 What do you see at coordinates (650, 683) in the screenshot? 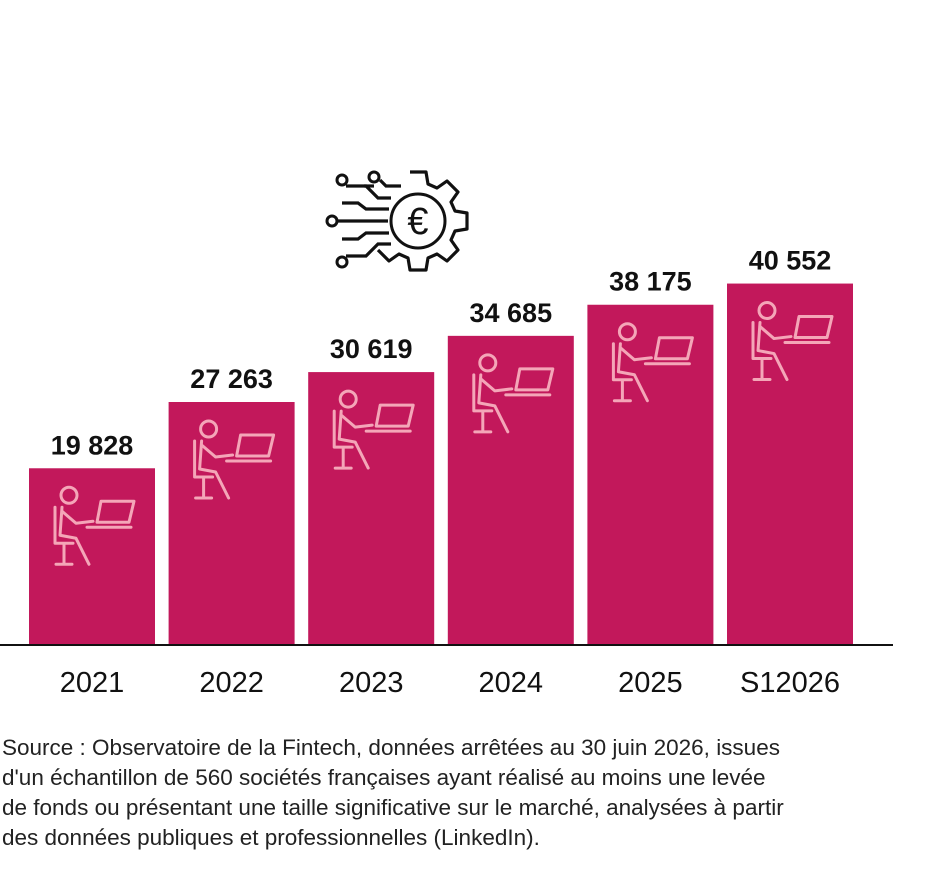
I see `x-tick-2025: 2025` at bounding box center [650, 683].